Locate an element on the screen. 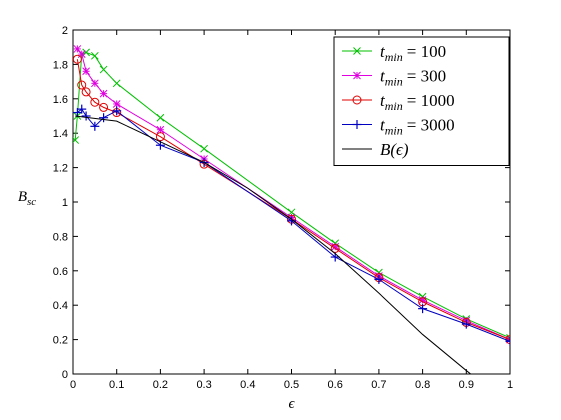  y-axis-label-main: B is located at coordinates (22, 197).